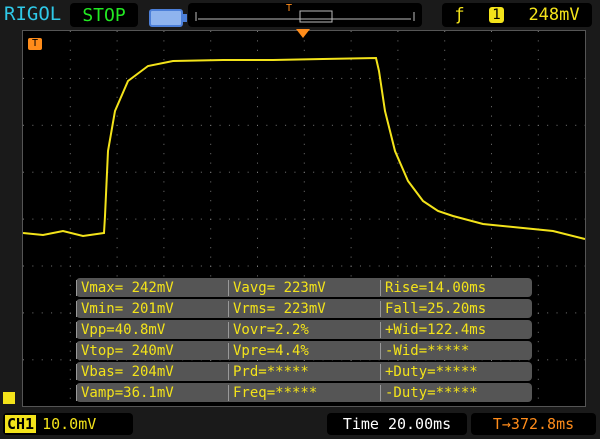 The width and height of the screenshot is (600, 439). I want to click on timebase: Time 20.00ms, so click(397, 424).